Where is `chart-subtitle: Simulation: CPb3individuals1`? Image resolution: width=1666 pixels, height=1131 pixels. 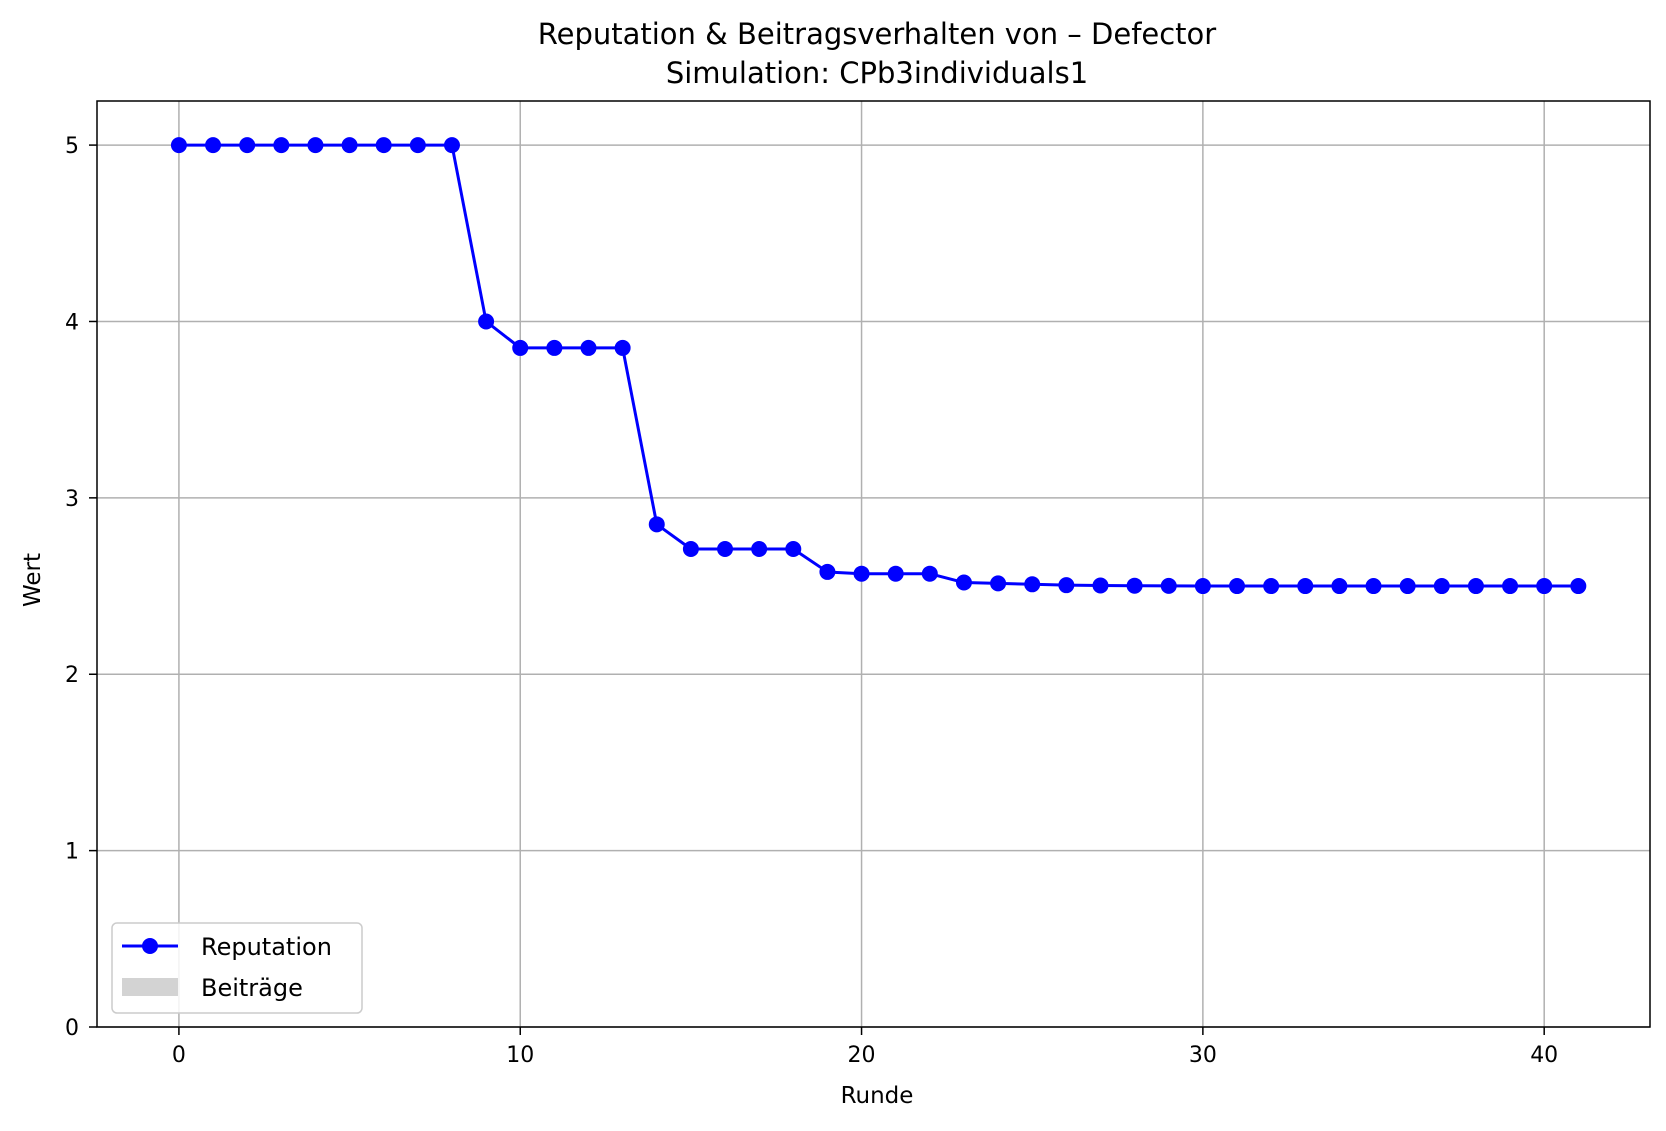 chart-subtitle: Simulation: CPb3individuals1 is located at coordinates (877, 73).